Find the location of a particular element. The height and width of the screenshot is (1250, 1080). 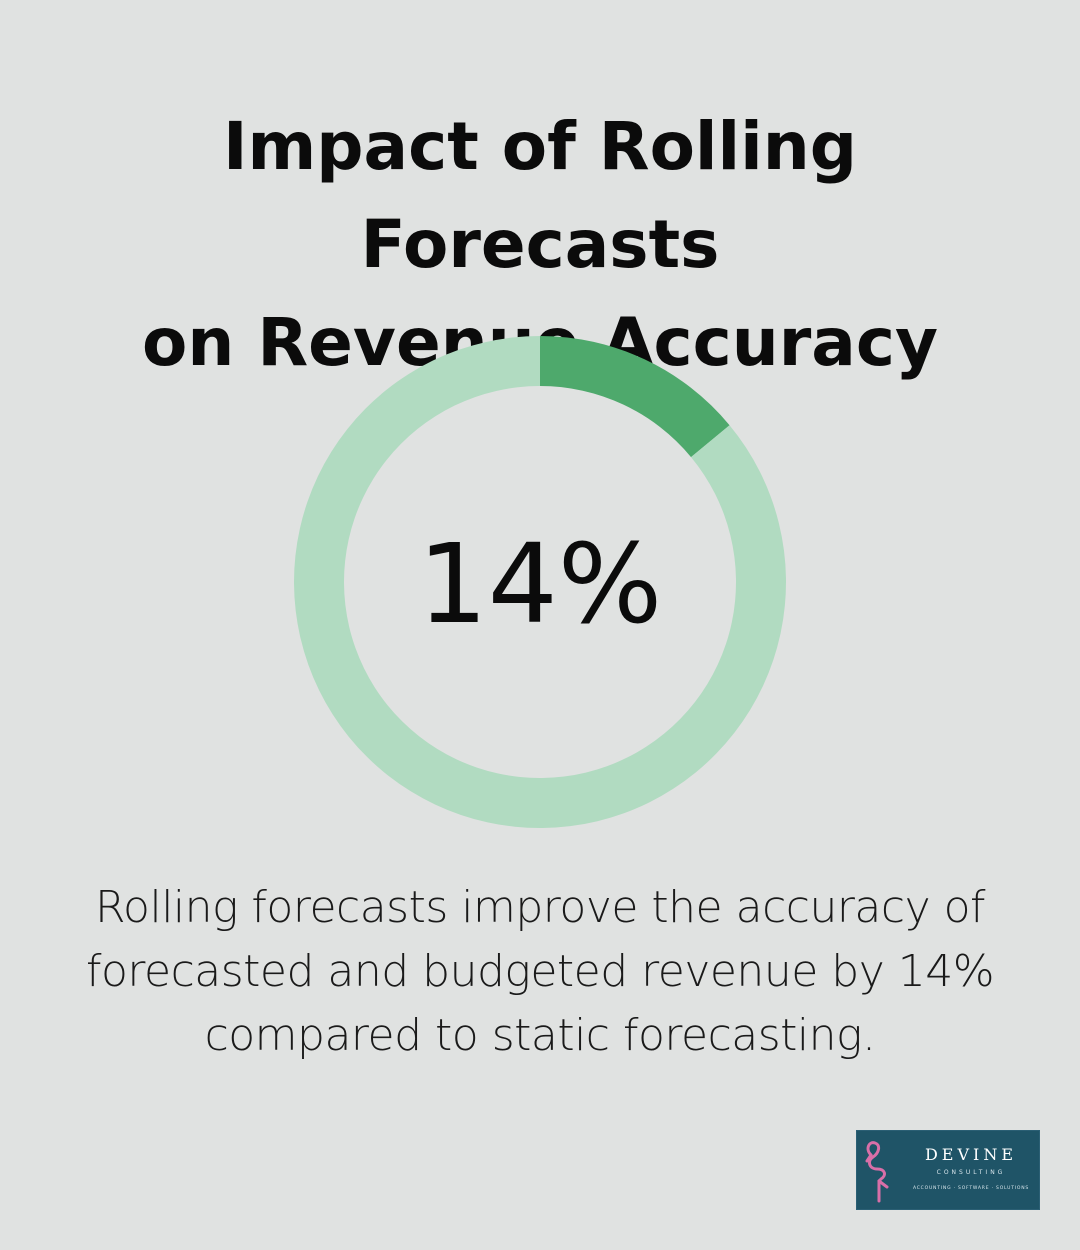

description-line-2: forecasted and budgeted revenue by 14% is located at coordinates (540, 971).